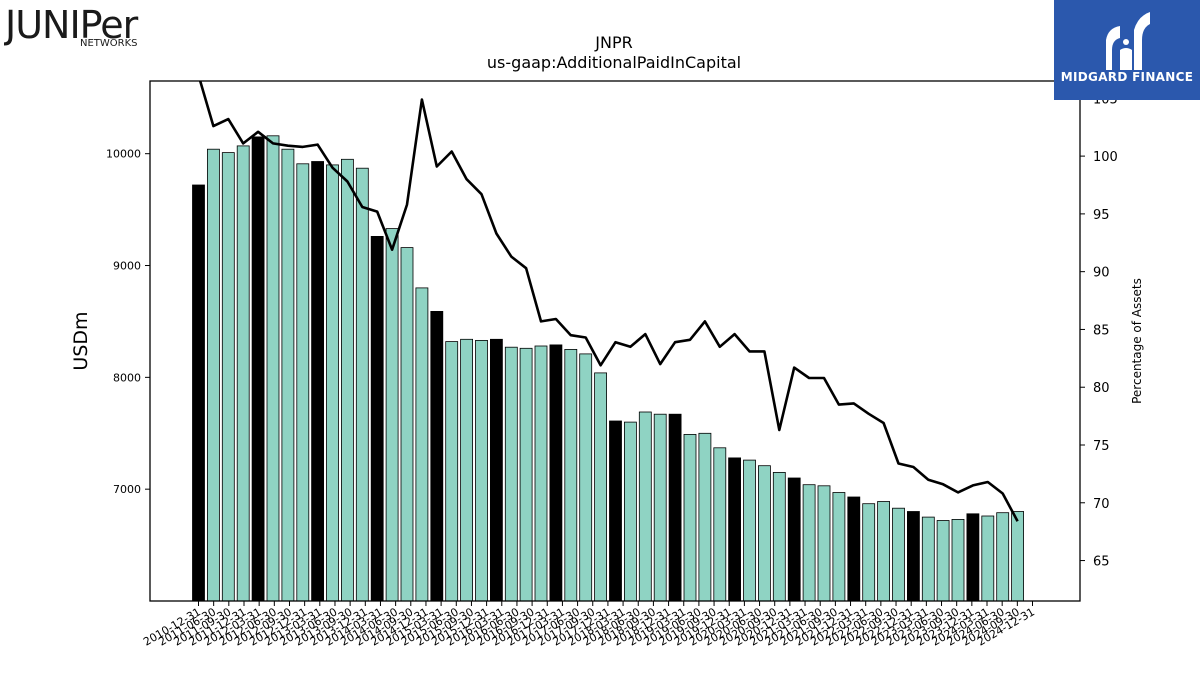 The width and height of the screenshot is (1200, 675). I want to click on y2-tick-label: 100, so click(1105, 157).